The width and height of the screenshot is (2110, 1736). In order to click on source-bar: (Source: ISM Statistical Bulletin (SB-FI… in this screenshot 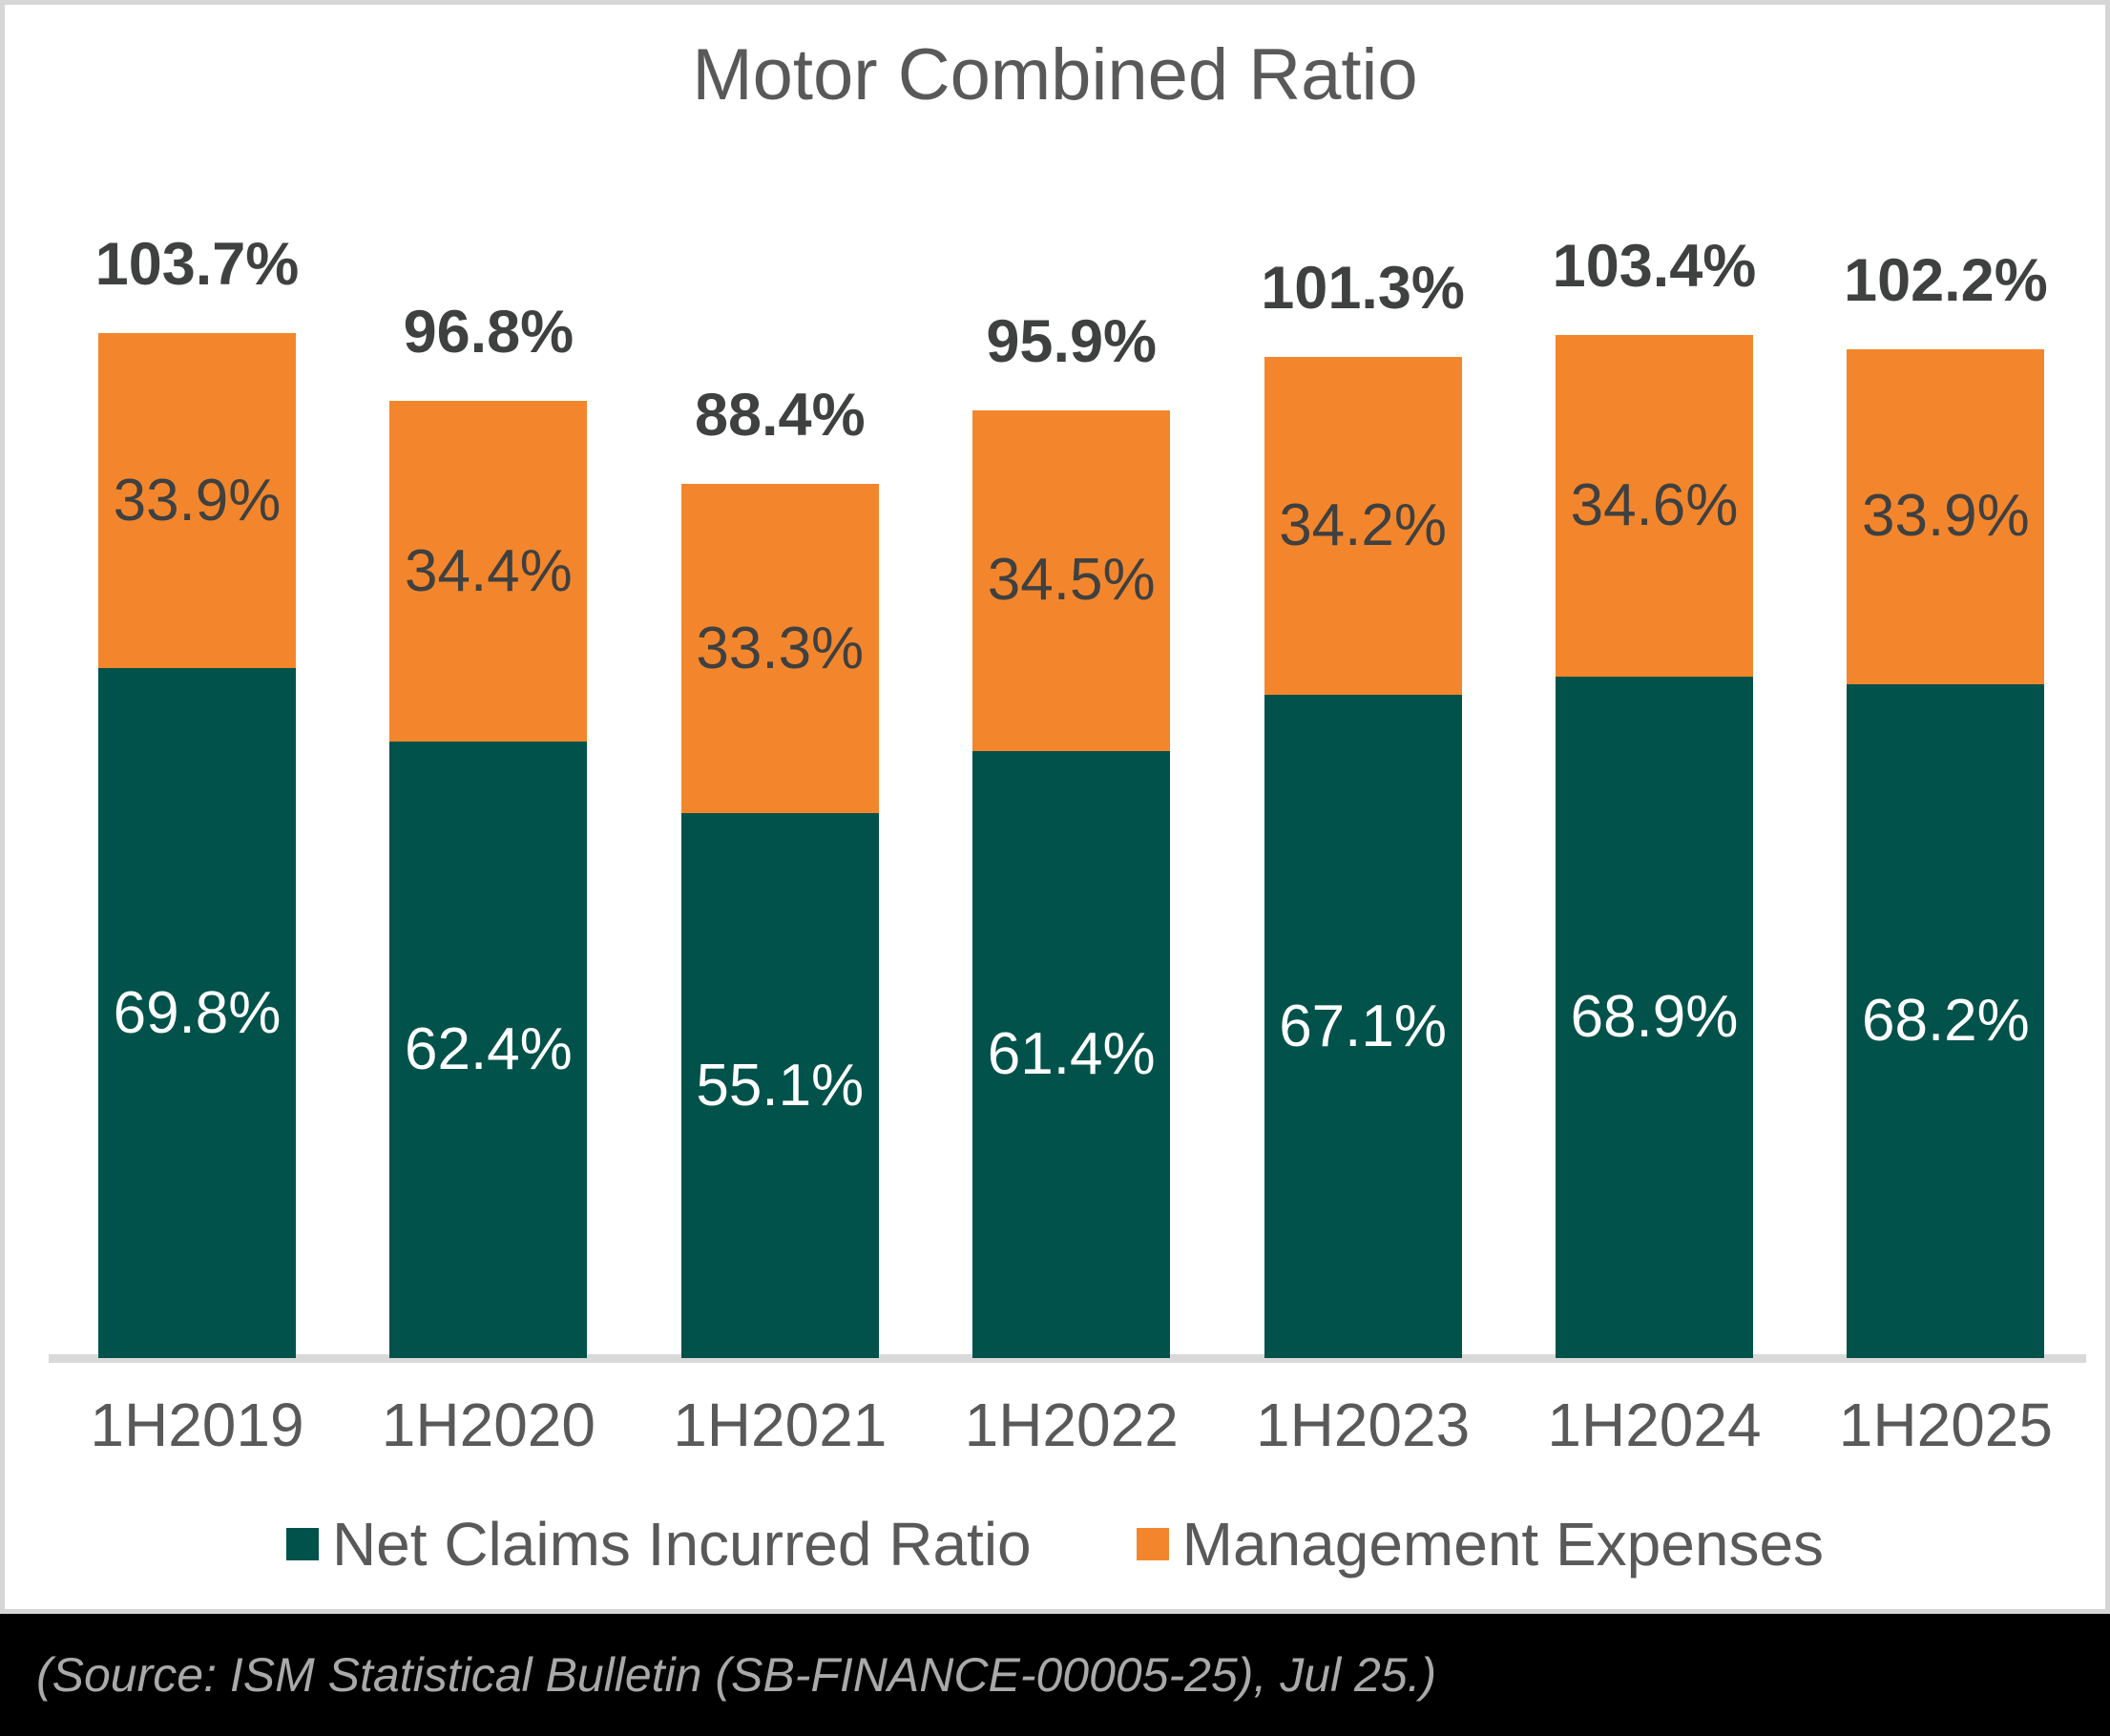, I will do `click(1055, 1675)`.